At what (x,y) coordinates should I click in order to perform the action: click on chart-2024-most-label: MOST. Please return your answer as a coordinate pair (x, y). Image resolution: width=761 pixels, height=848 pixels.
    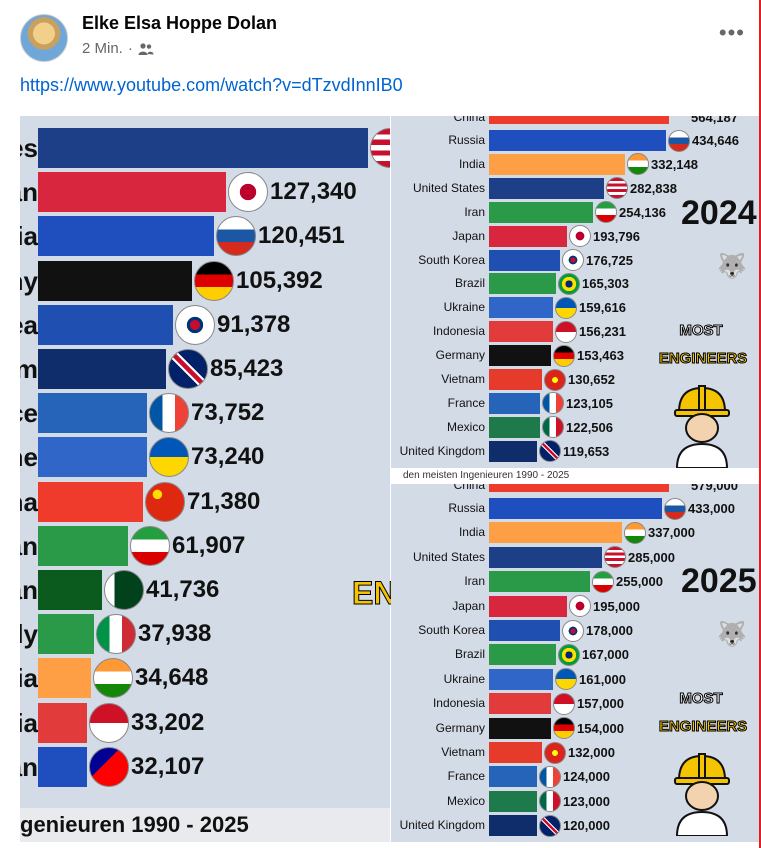
    Looking at the image, I should click on (701, 331).